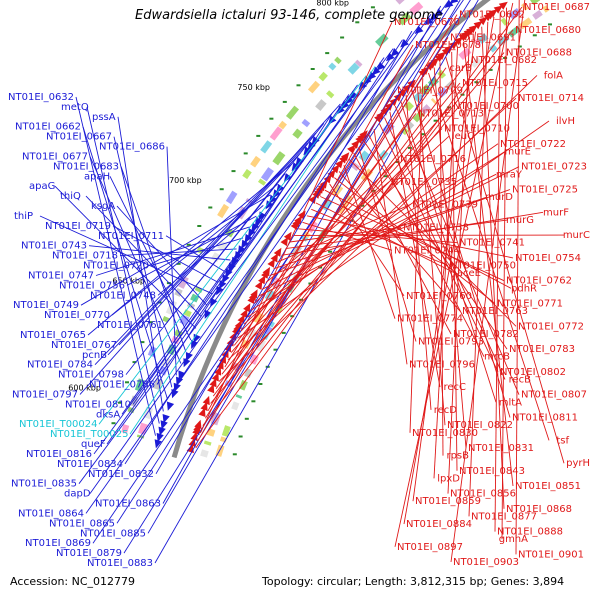 This screenshot has height=600, width=600. Describe the element at coordinates (132, 147) in the screenshot. I see `gene-label: NT01EI_0686` at that location.